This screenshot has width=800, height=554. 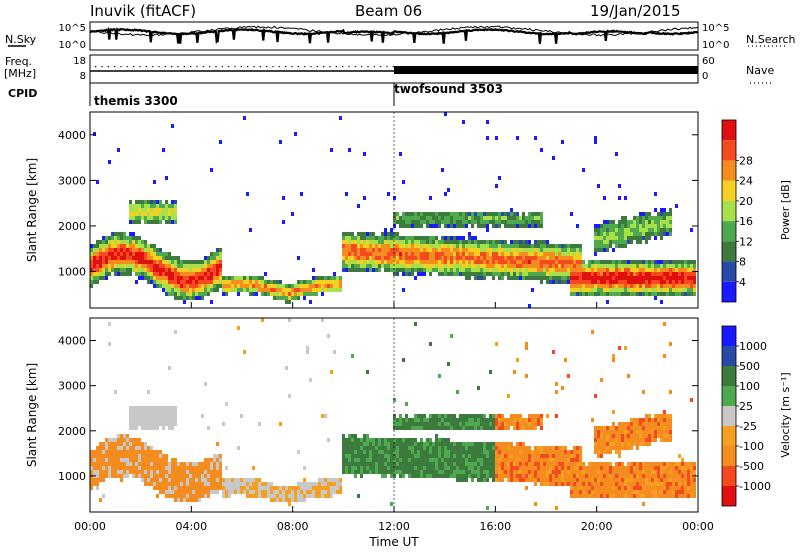 What do you see at coordinates (729, 211) in the screenshot?
I see `power-colorbar-frame` at bounding box center [729, 211].